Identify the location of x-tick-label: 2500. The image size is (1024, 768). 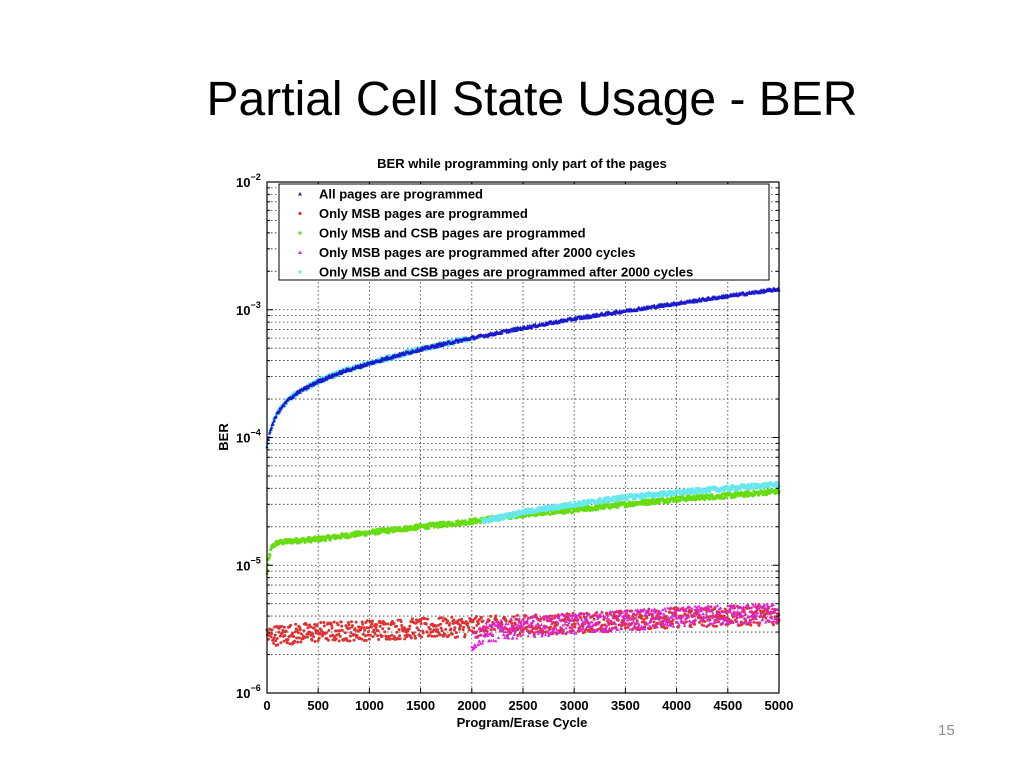
(523, 705).